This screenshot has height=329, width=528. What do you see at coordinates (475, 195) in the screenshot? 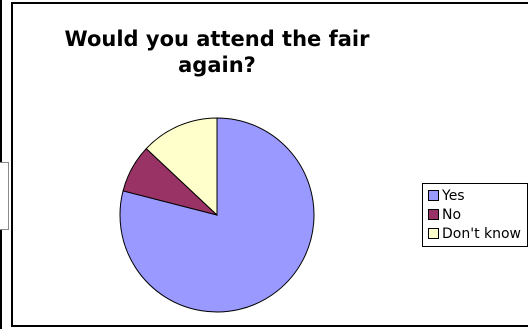
I see `legend-item-yes: Yes` at bounding box center [475, 195].